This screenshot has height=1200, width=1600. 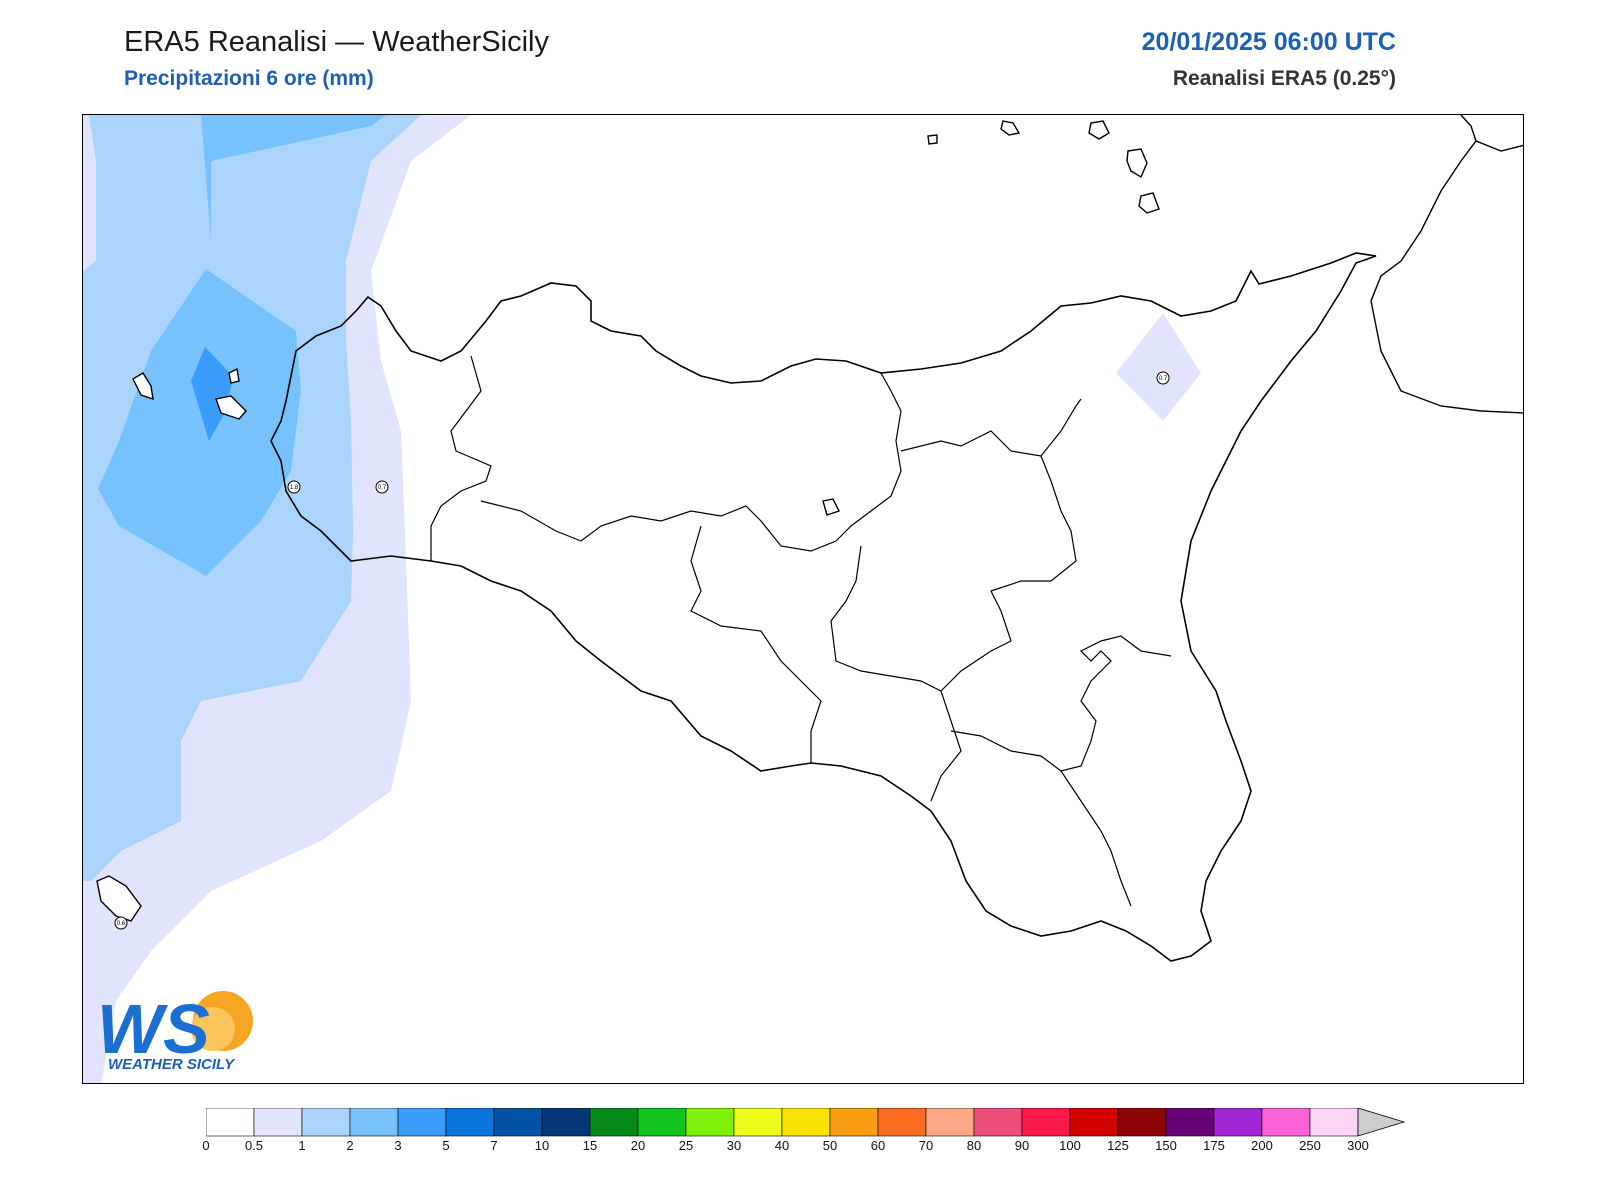 I want to click on colorbar-tick-label: 5, so click(x=446, y=1145).